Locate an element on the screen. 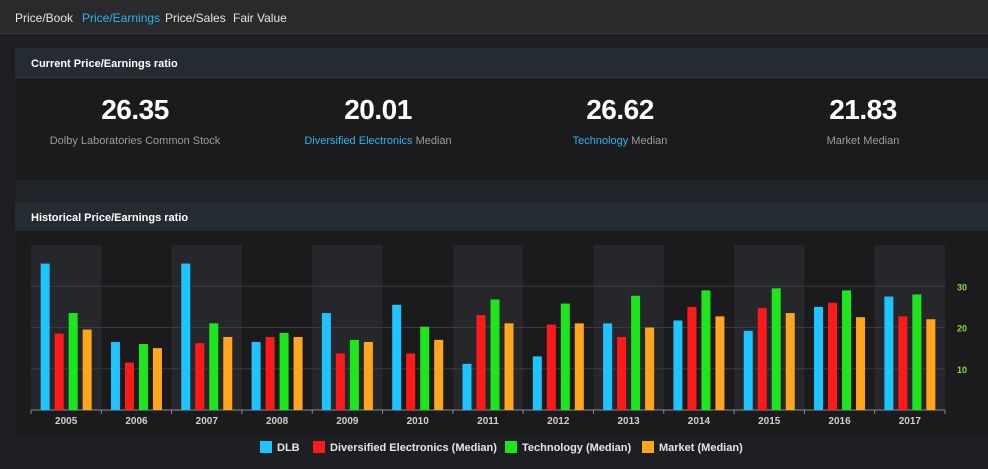 The width and height of the screenshot is (988, 469). x-tick-label: 2012 is located at coordinates (558, 421).